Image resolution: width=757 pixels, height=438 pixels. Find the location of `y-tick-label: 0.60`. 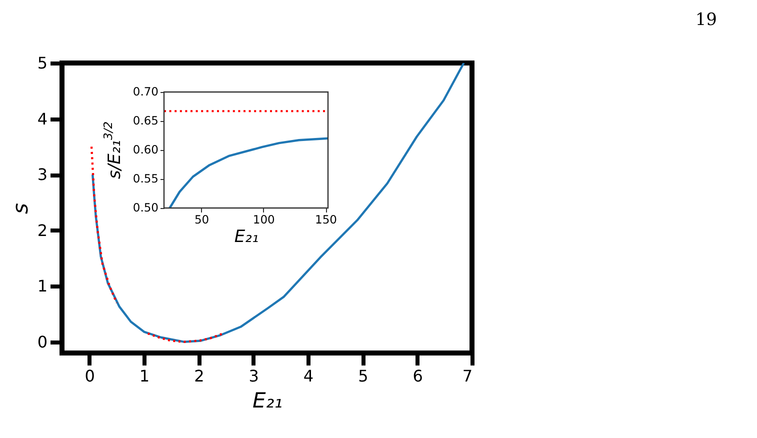

y-tick-label: 0.60 is located at coordinates (145, 149).